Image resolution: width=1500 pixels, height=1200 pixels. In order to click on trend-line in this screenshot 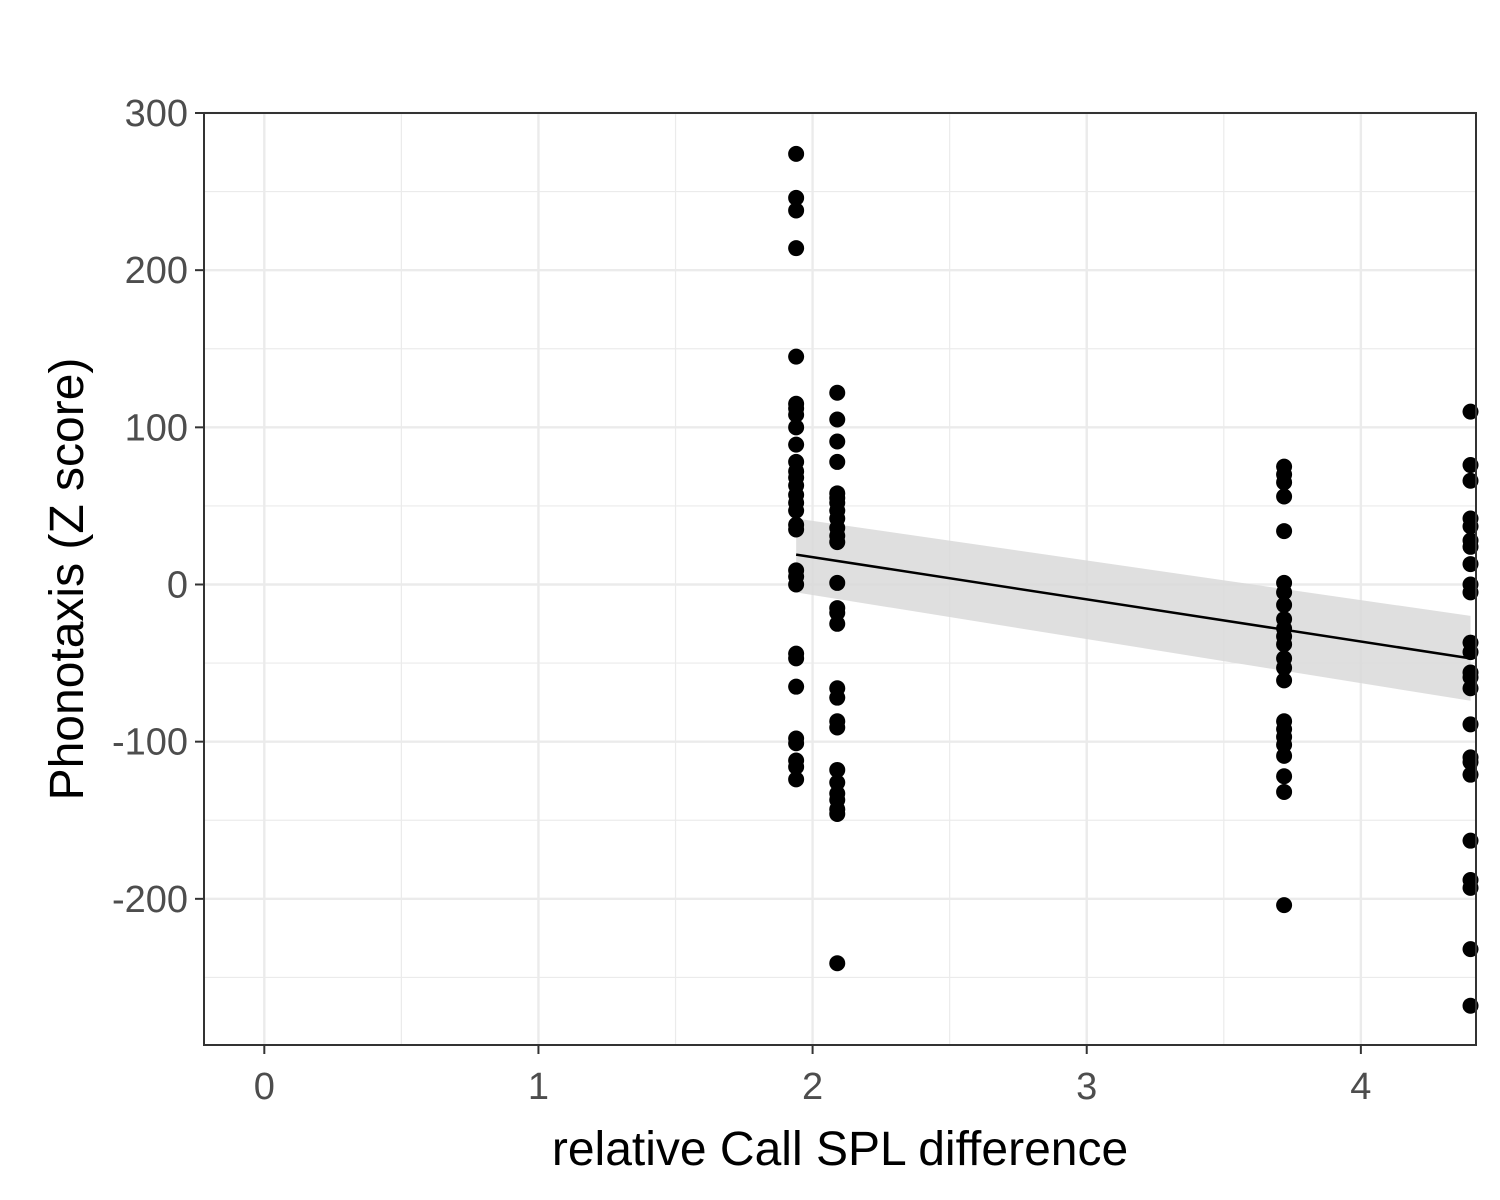, I will do `click(1133, 606)`.